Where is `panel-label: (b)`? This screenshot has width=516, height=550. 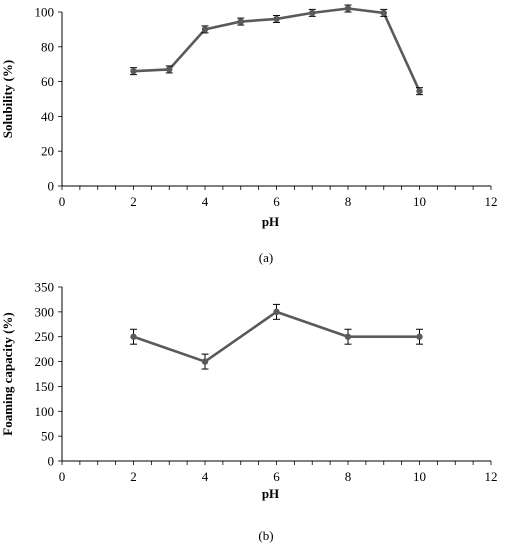
panel-label: (b) is located at coordinates (265, 535).